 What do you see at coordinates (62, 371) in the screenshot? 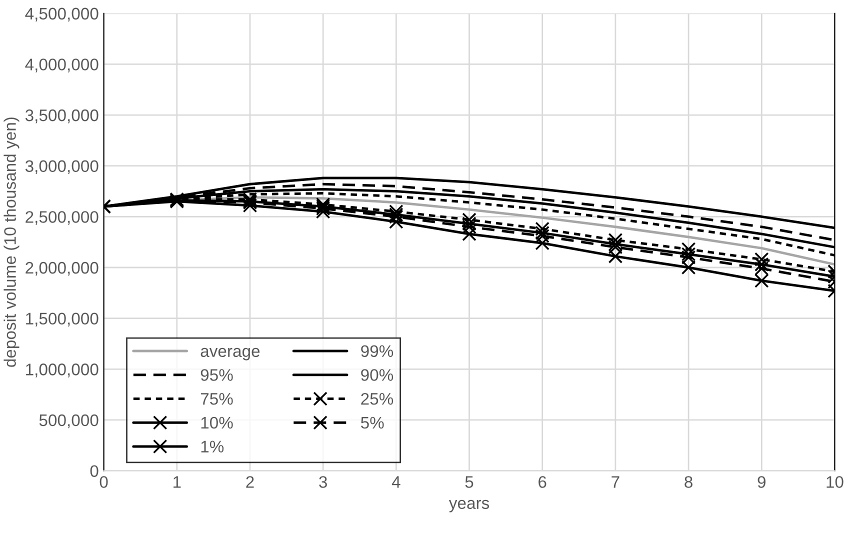
I see `y-tick-label: 1,000,000` at bounding box center [62, 371].